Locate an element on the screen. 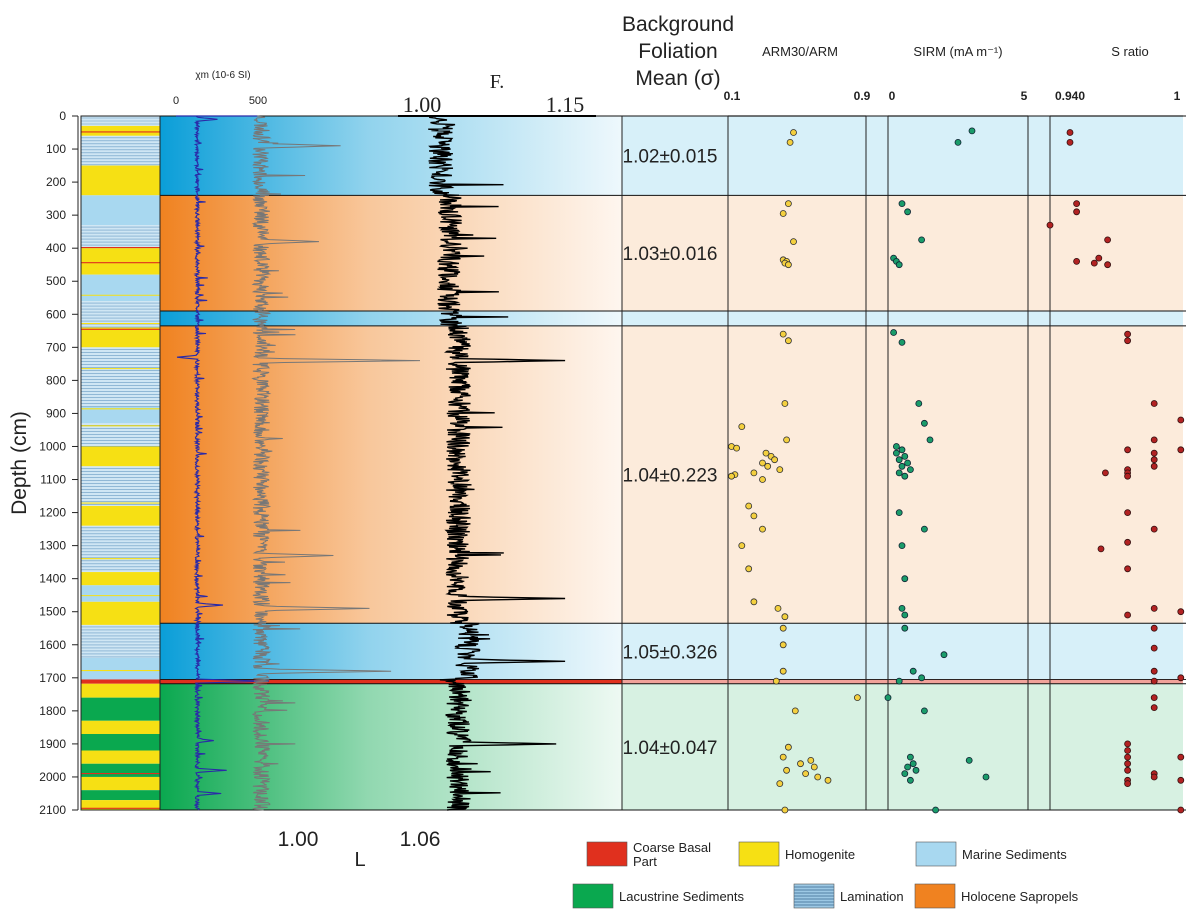 This screenshot has width=1189, height=910. depth-tick-label: 300 is located at coordinates (56, 215).